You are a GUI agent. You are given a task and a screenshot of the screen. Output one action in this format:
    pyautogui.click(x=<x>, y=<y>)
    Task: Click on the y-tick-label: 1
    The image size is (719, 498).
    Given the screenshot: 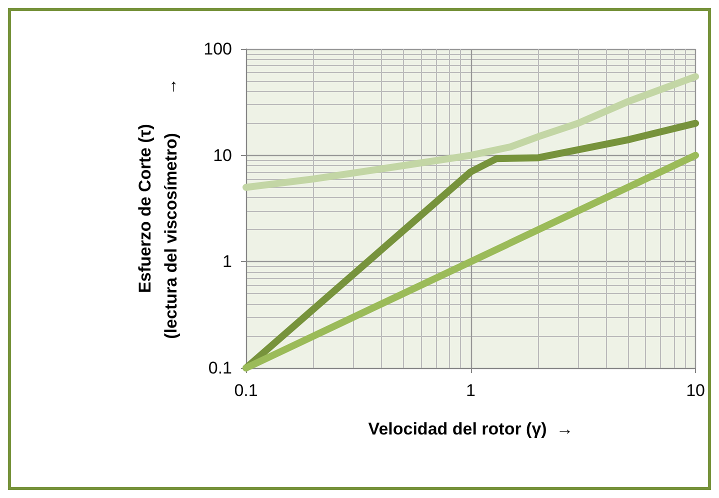 What is the action you would take?
    pyautogui.click(x=227, y=262)
    